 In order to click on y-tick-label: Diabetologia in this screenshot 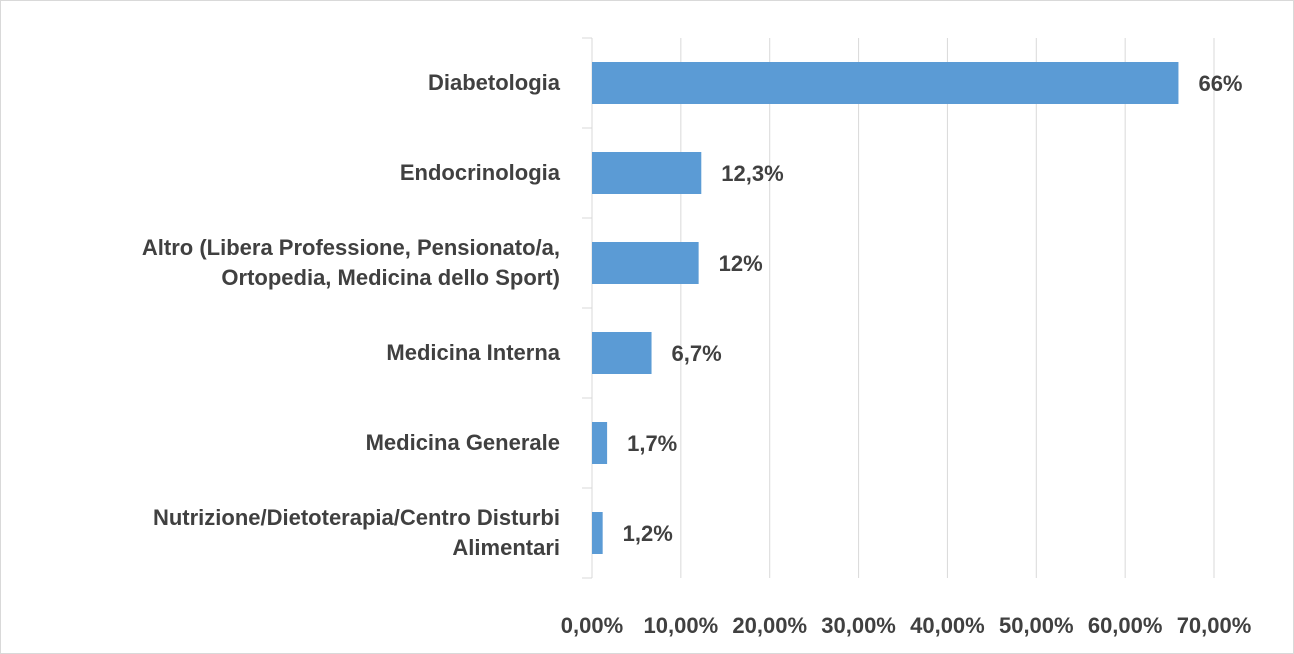, I will do `click(493, 82)`.